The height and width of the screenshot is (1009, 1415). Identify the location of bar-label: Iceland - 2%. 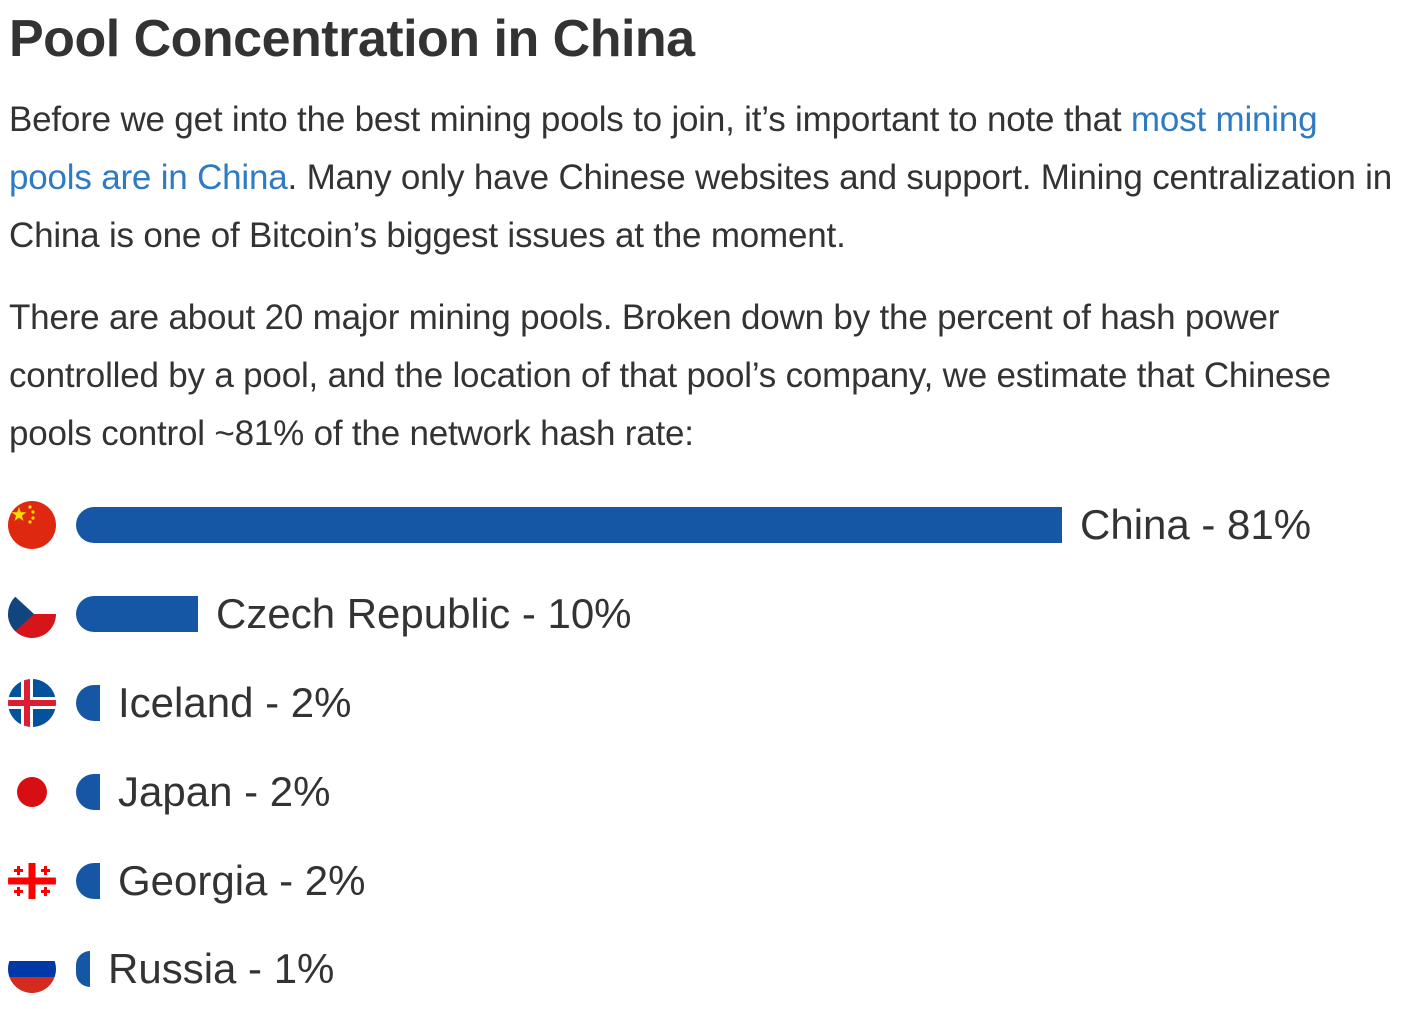
(235, 702).